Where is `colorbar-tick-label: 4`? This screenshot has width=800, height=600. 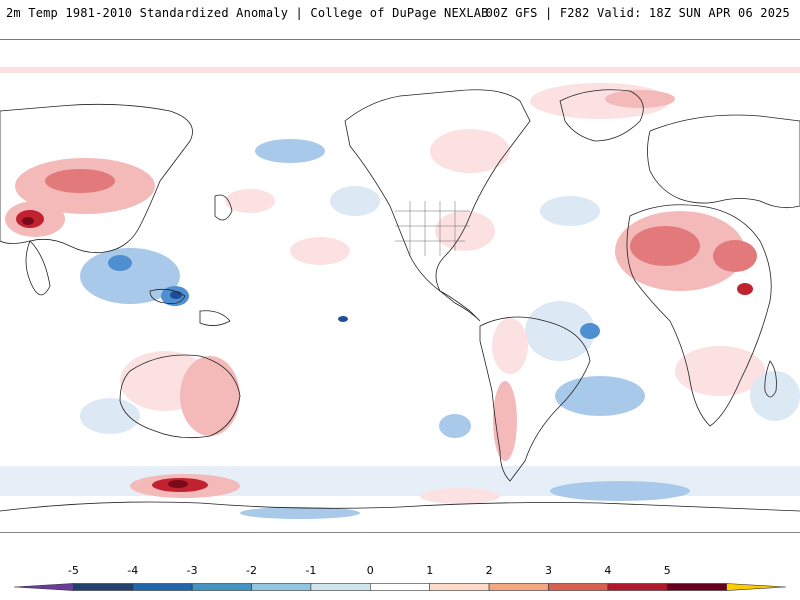 colorbar-tick-label: 4 is located at coordinates (608, 570).